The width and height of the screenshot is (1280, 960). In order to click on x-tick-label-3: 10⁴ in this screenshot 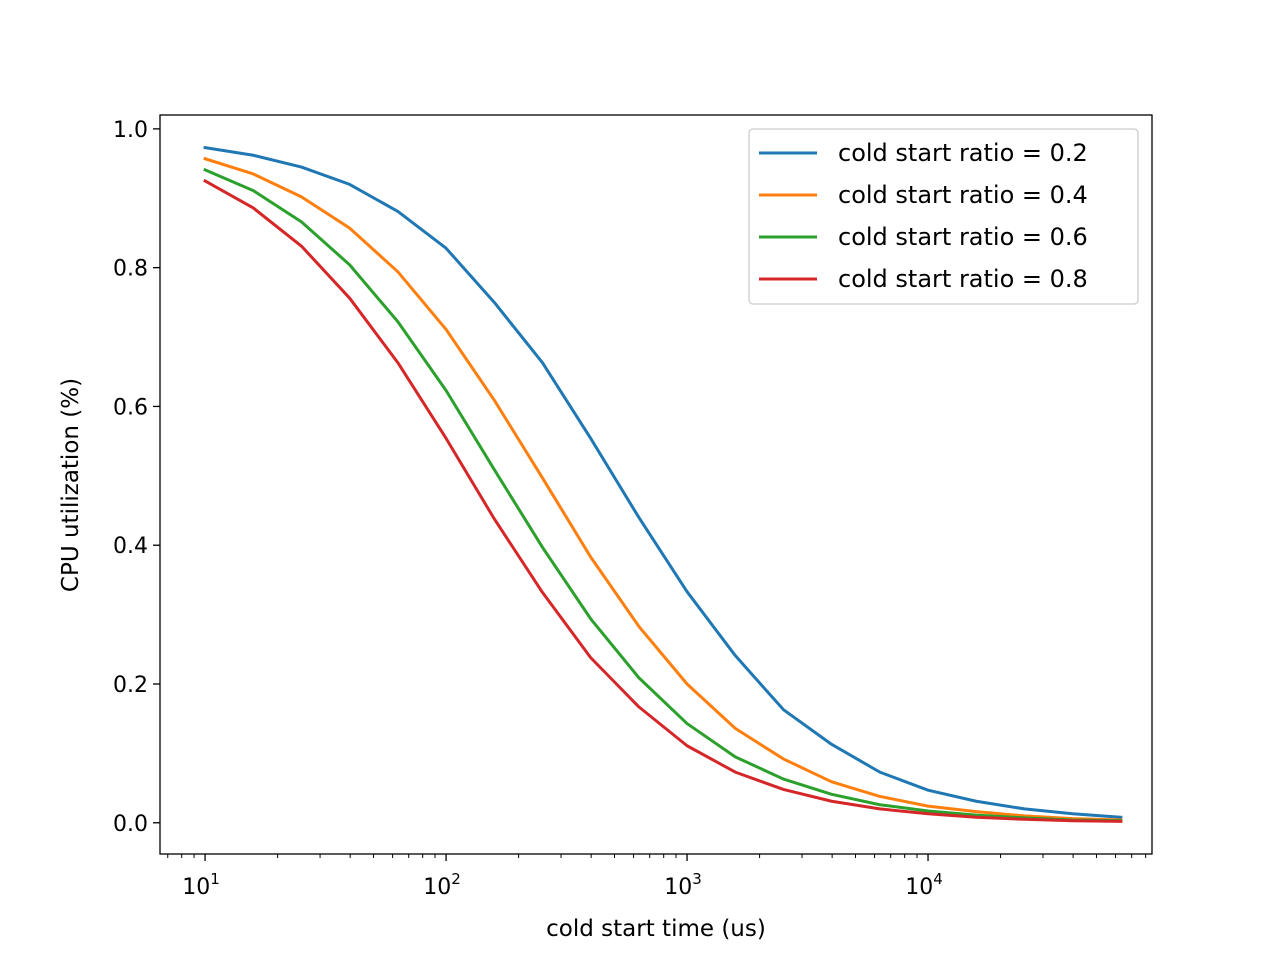, I will do `click(924, 885)`.